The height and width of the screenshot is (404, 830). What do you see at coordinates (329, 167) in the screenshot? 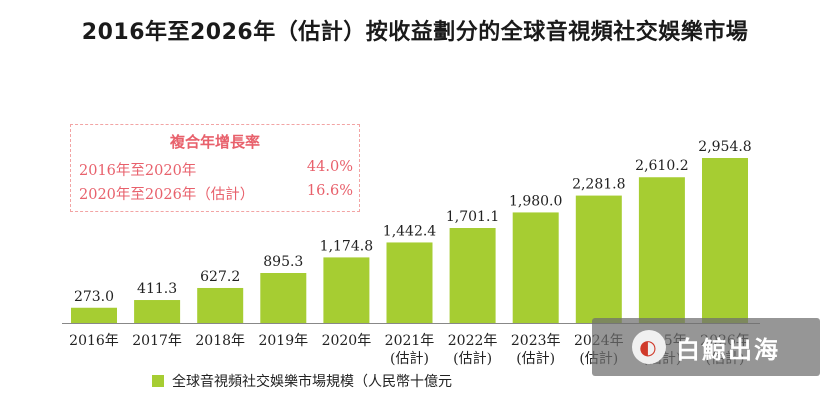
I see `cagr-value: 44.0%` at bounding box center [329, 167].